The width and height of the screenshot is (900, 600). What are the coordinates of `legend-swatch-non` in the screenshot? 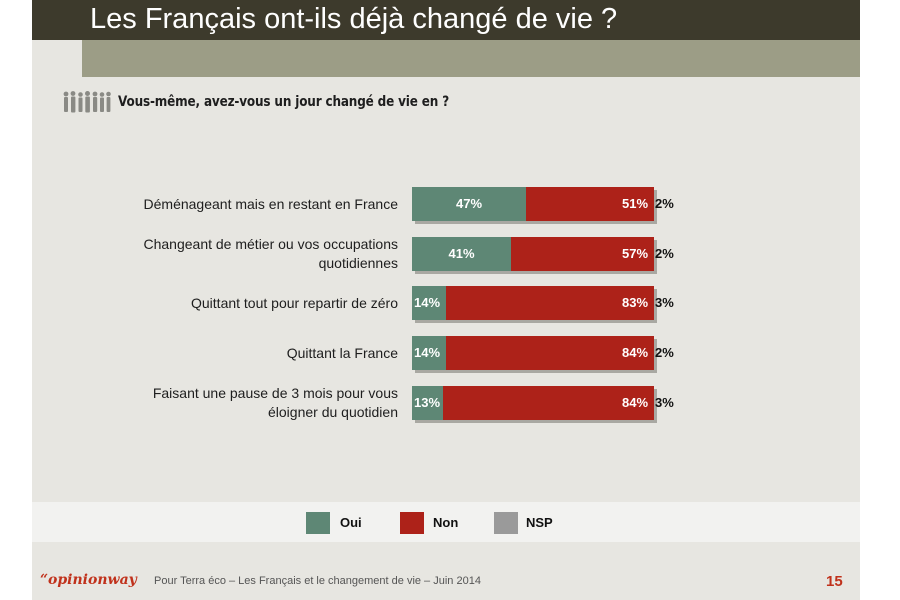 It's located at (412, 523).